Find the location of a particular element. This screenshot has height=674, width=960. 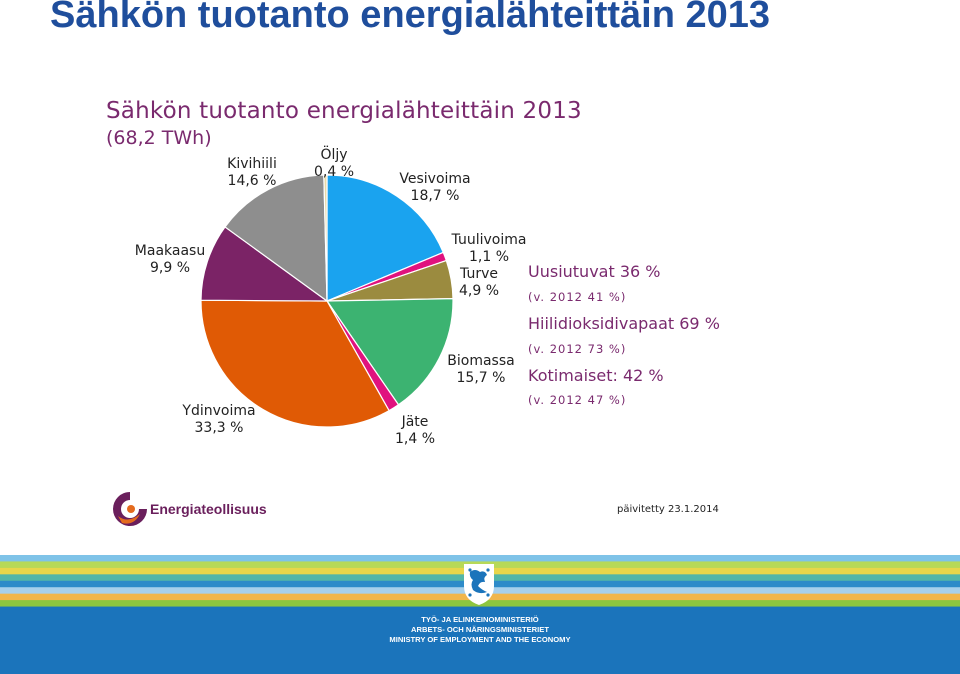

summary-renewables-2012: (v. 2012 41 %) is located at coordinates (577, 297).